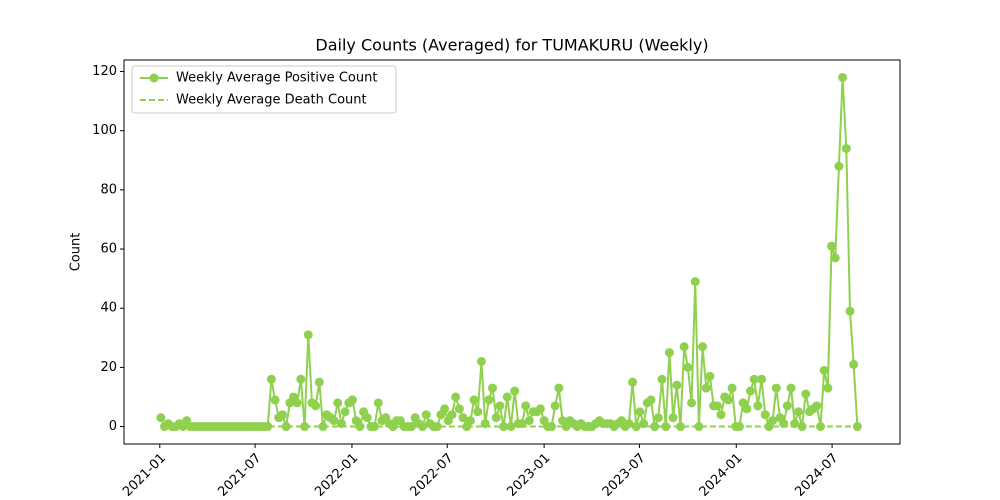 The width and height of the screenshot is (1000, 500). What do you see at coordinates (108, 367) in the screenshot?
I see `y-tick-label: 20` at bounding box center [108, 367].